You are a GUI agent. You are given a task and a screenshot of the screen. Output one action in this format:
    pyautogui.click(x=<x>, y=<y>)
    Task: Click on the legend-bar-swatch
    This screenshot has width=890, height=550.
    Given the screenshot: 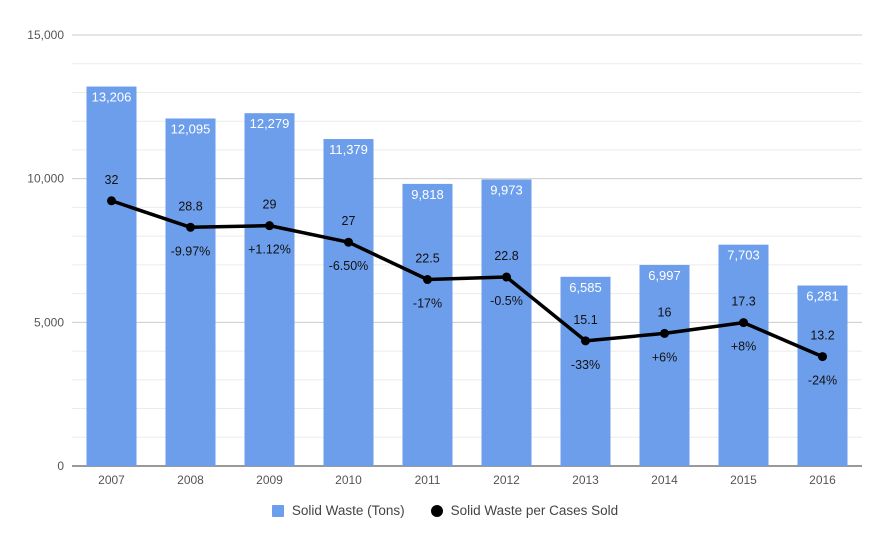 What is the action you would take?
    pyautogui.click(x=277, y=510)
    